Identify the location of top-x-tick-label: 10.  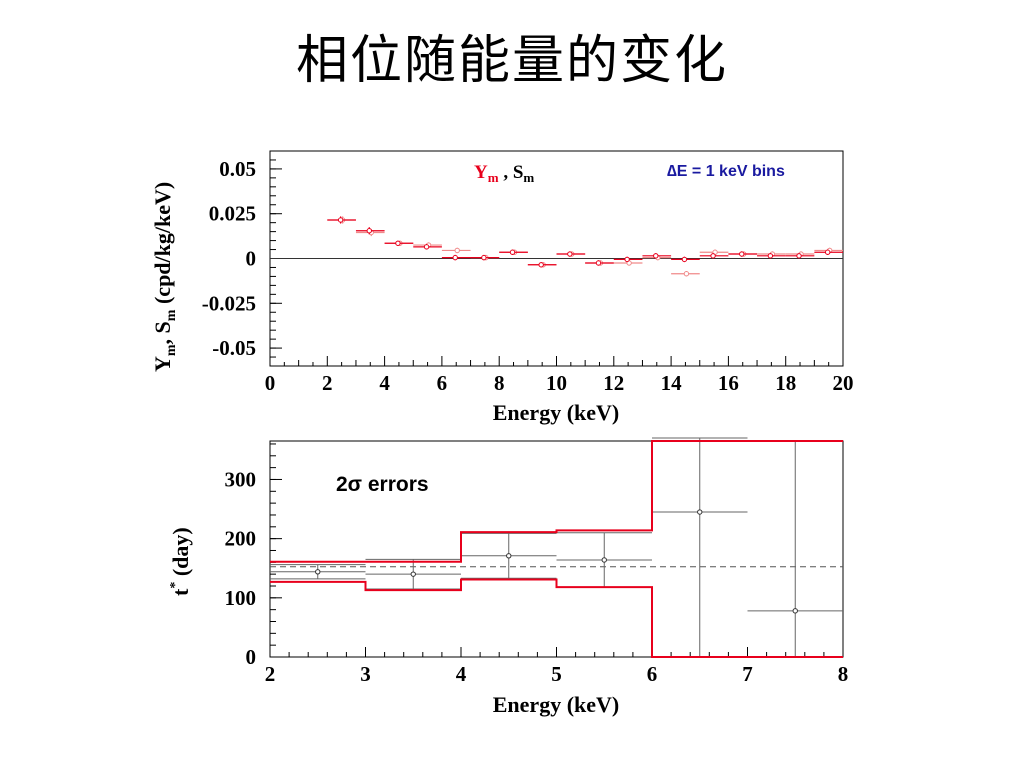
(556, 383).